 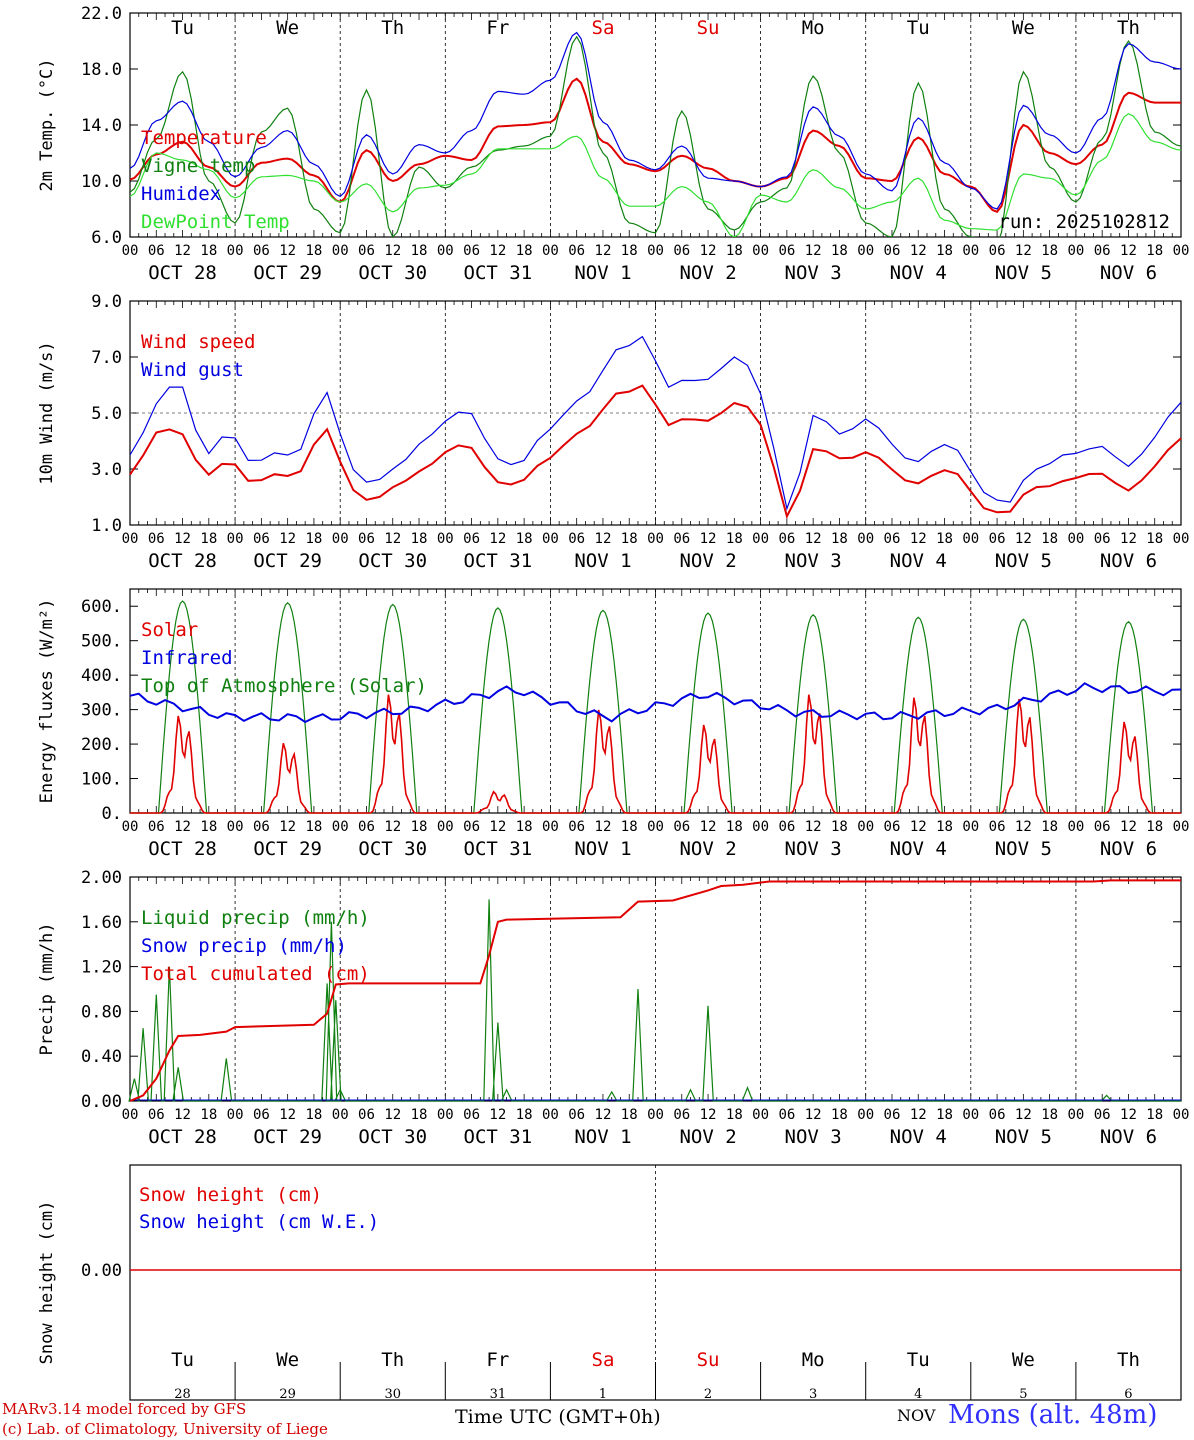 I want to click on y-tick-label: 22.0, so click(x=101, y=14).